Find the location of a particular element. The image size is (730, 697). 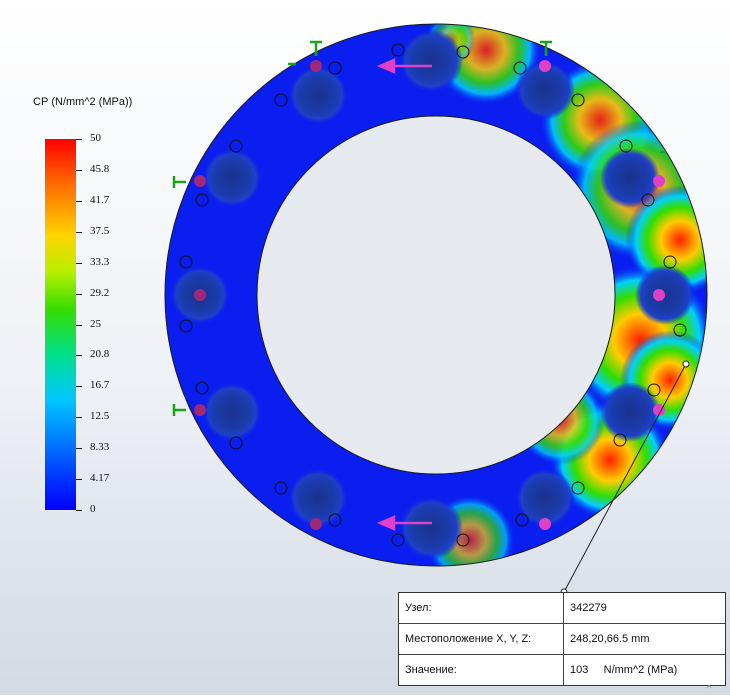

legend-tick-label: 0 is located at coordinates (93, 509).